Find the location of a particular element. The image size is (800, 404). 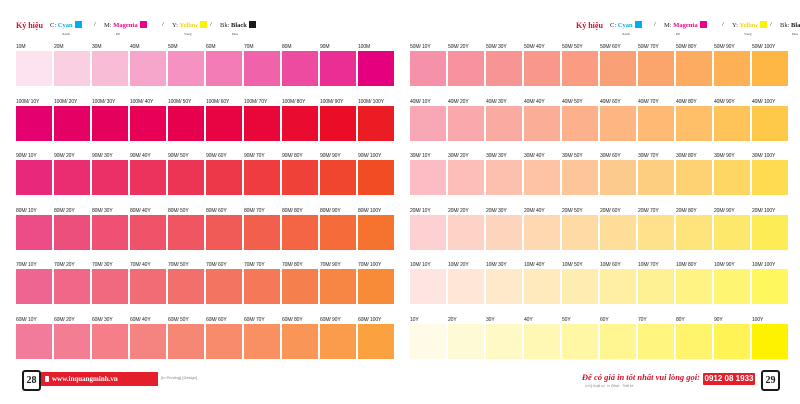

color-swatch-cell: 30M is located at coordinates (110, 69).